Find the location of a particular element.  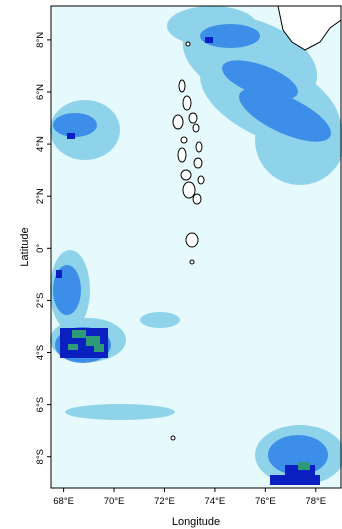

y-axis-title: Latitude is located at coordinates (25, 246).